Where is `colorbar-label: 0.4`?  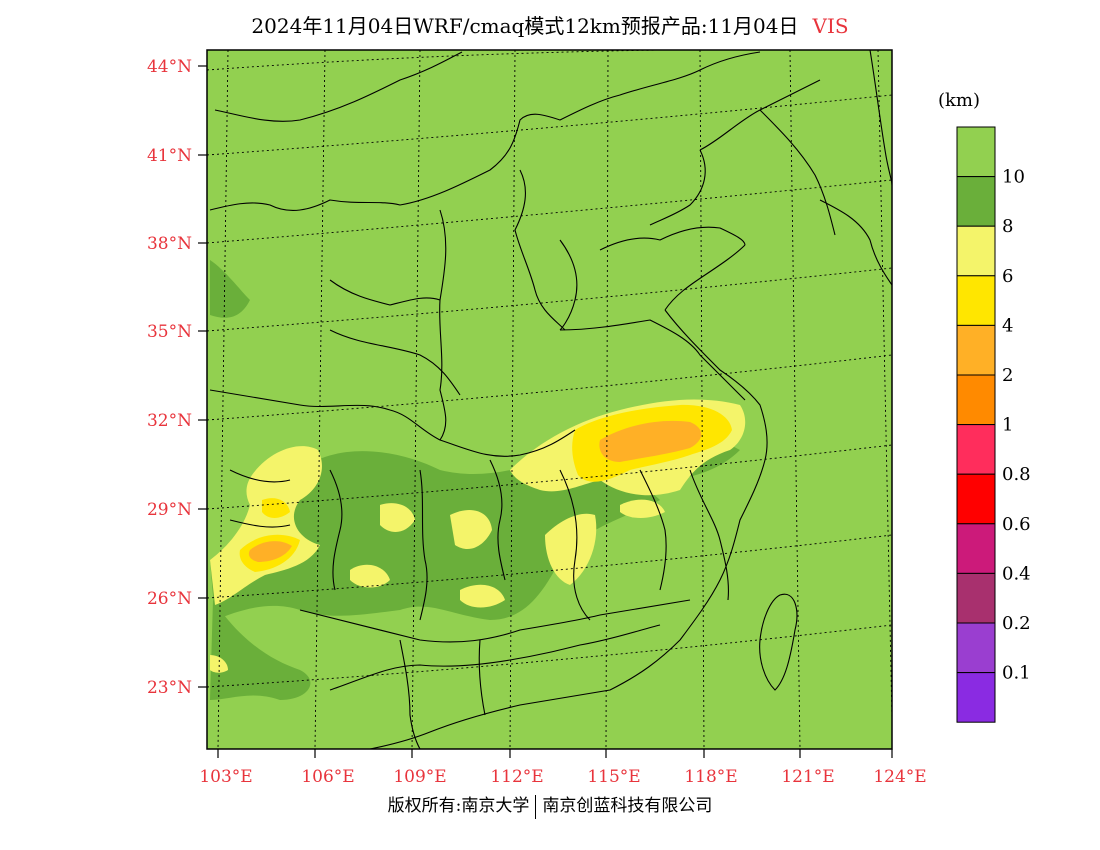 colorbar-label: 0.4 is located at coordinates (1016, 573).